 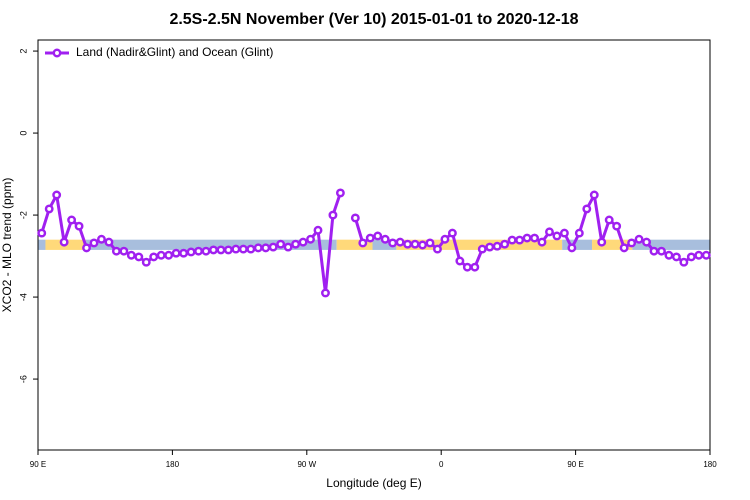 What do you see at coordinates (174, 52) in the screenshot?
I see `legend-label: Land (Nadir&Glint) and Ocean (Glint)` at bounding box center [174, 52].